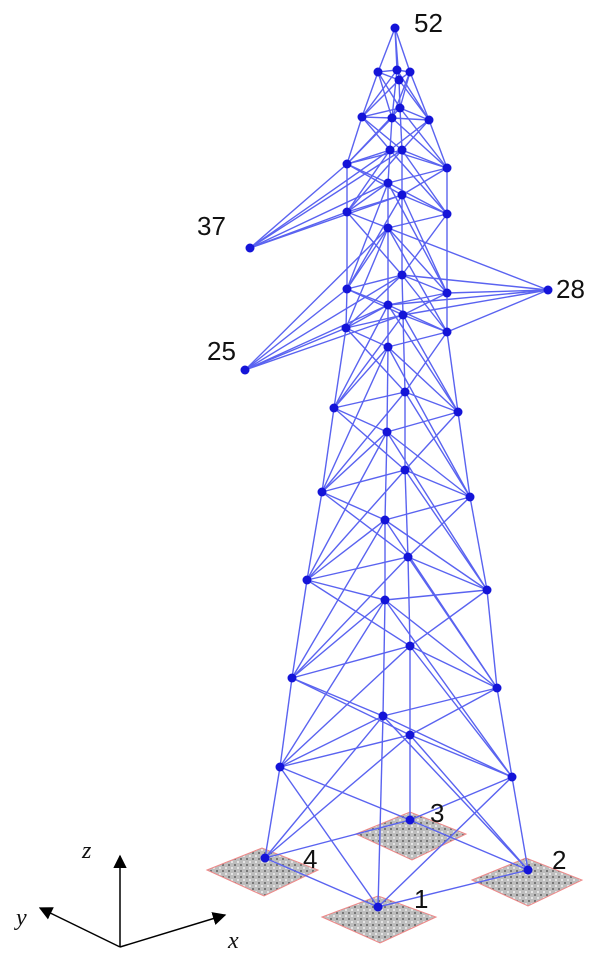 This screenshot has height=953, width=603. Describe the element at coordinates (437, 813) in the screenshot. I see `node-label: 3` at that location.